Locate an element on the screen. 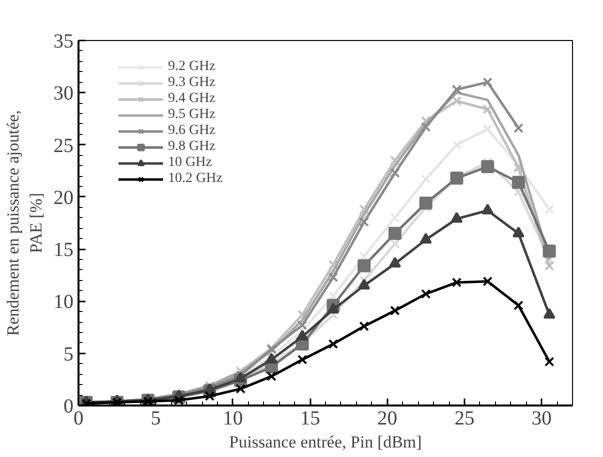  legend-label: 9.8 GHz is located at coordinates (192, 147).